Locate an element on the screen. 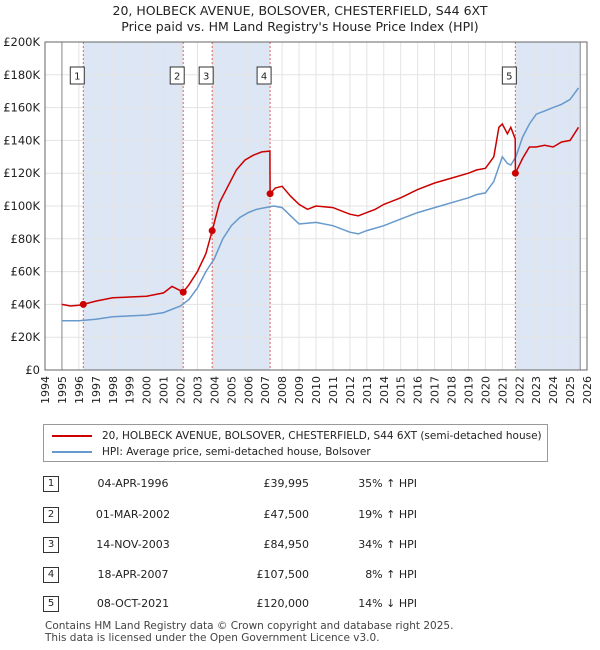  sale-hpi-diff: 19% ↑ HPI is located at coordinates (387, 514).